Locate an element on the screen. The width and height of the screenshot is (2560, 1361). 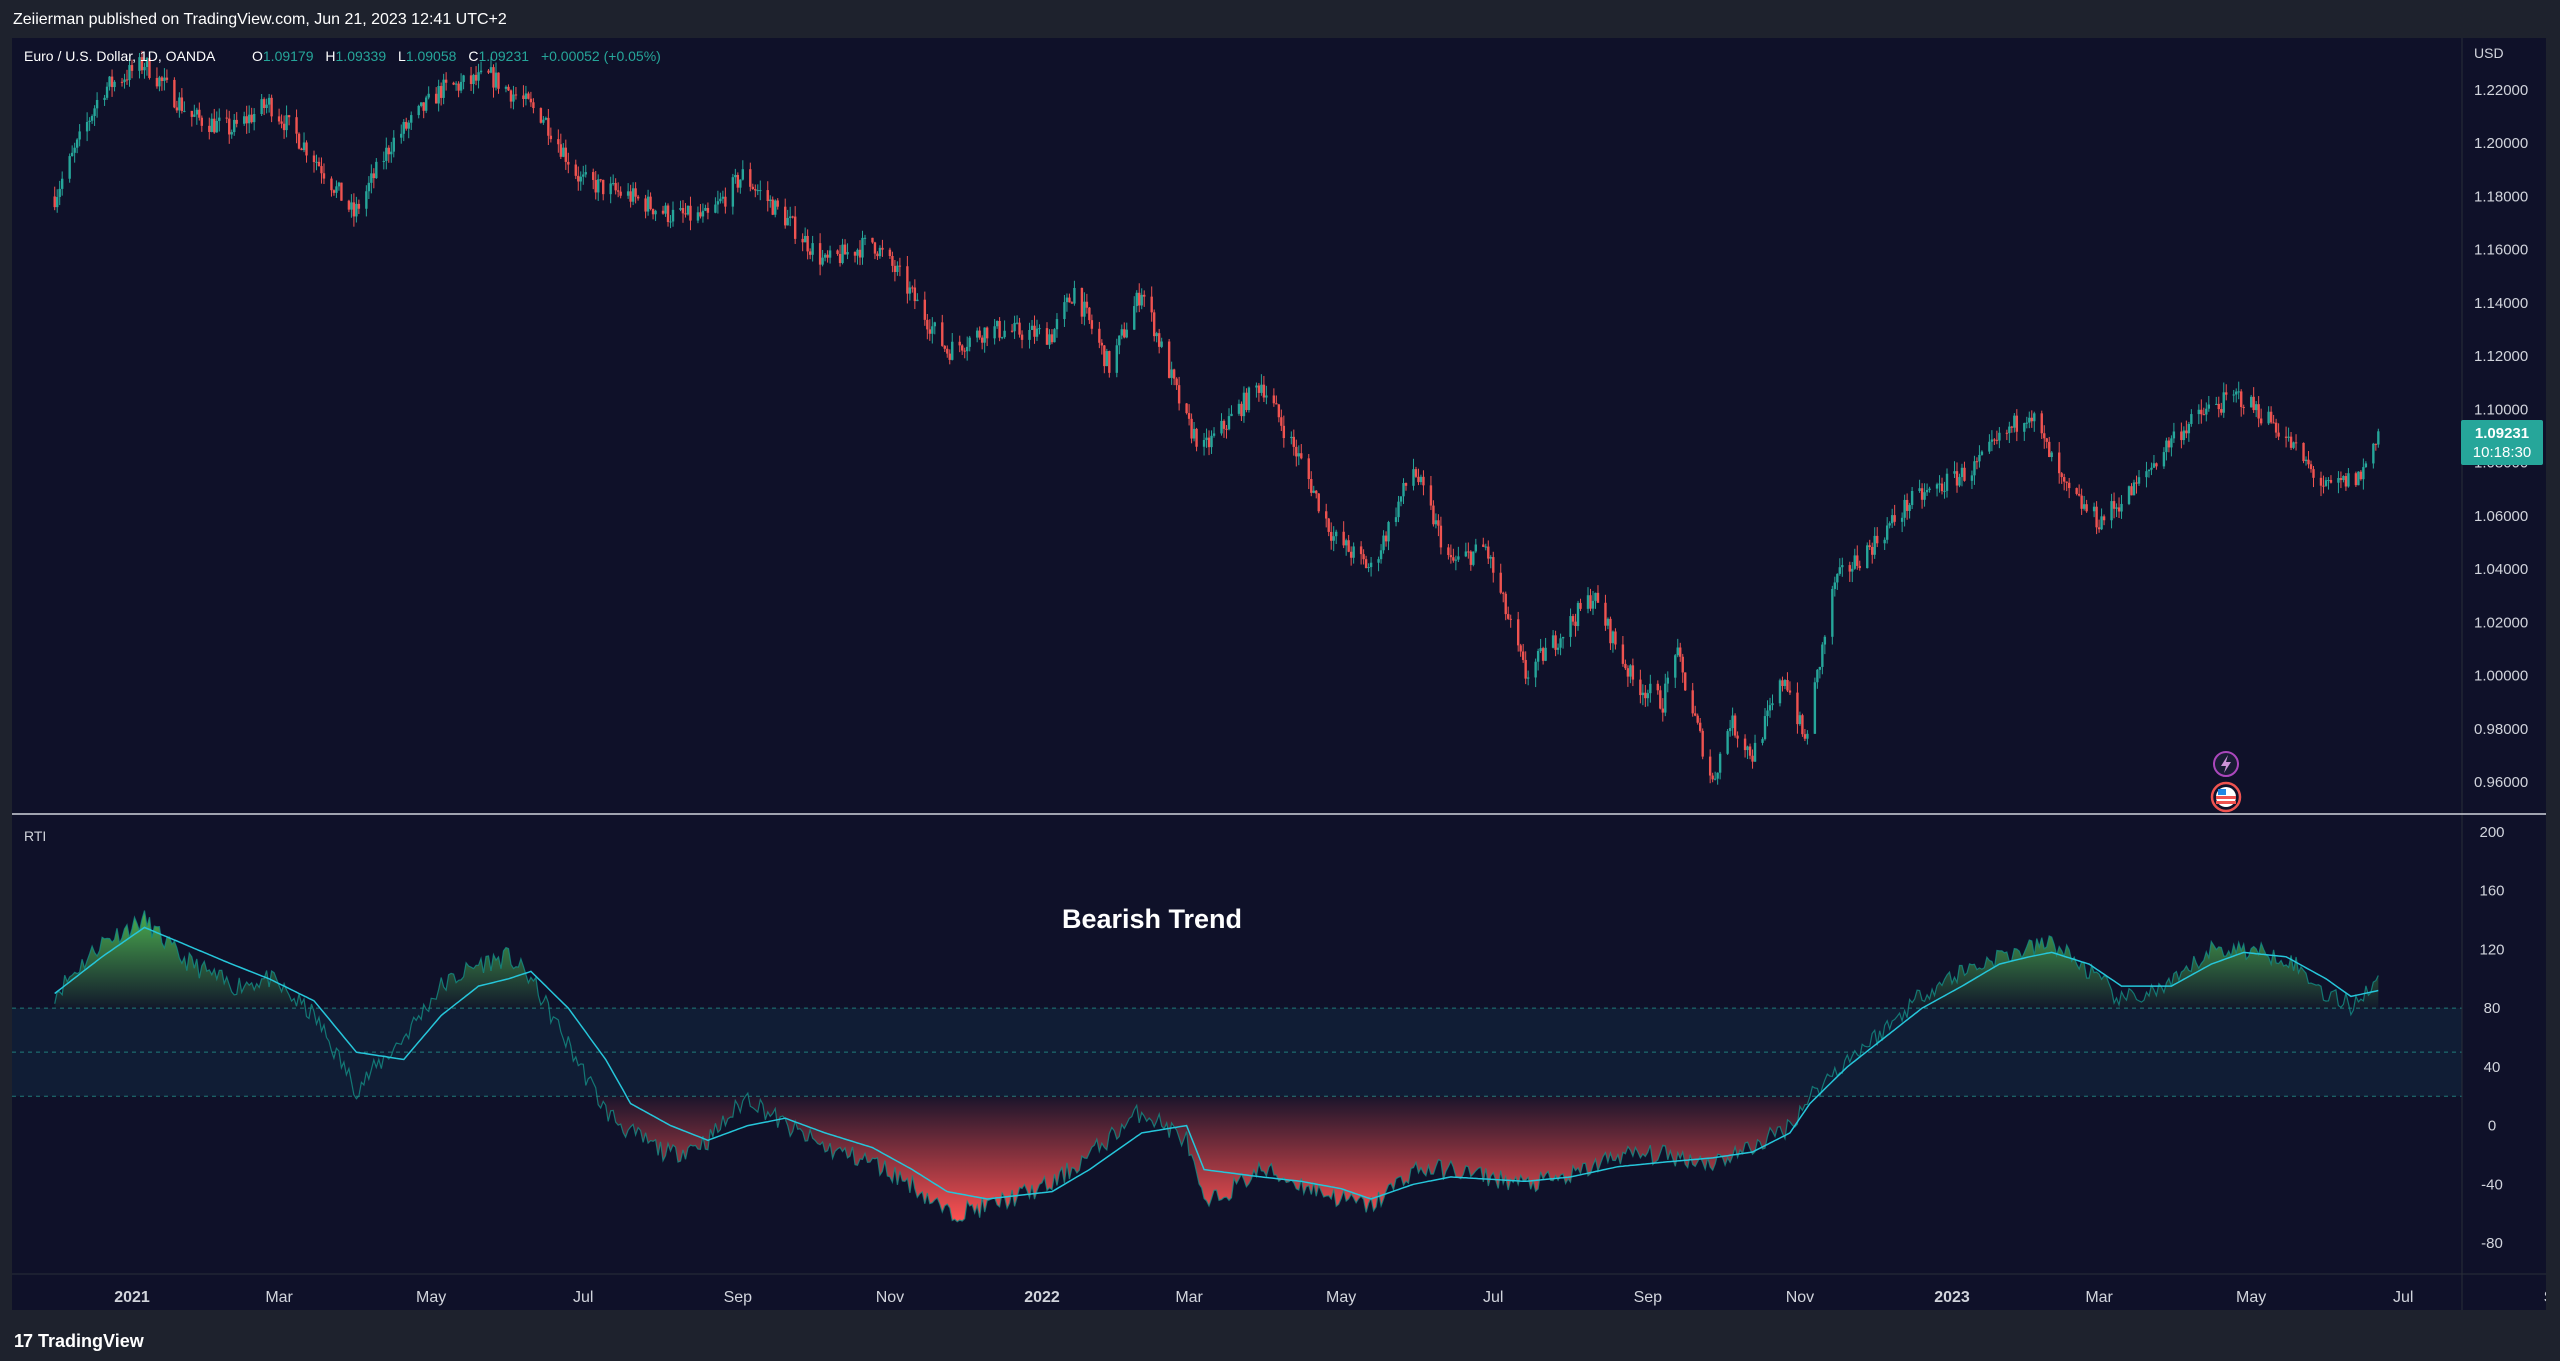
event-icons is located at coordinates (2226, 782).